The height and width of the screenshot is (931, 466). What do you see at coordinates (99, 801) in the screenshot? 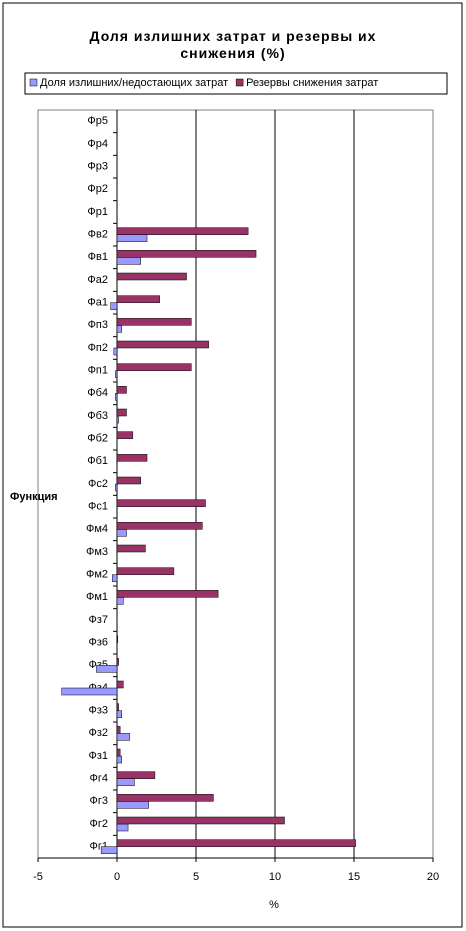
I see `y-tick-label: Фг3` at bounding box center [99, 801].